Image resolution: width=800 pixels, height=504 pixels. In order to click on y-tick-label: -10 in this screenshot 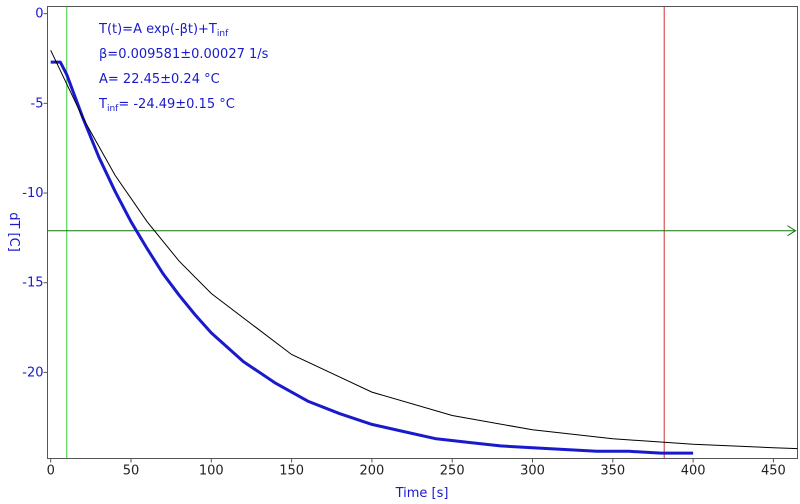, I will do `click(32, 193)`.